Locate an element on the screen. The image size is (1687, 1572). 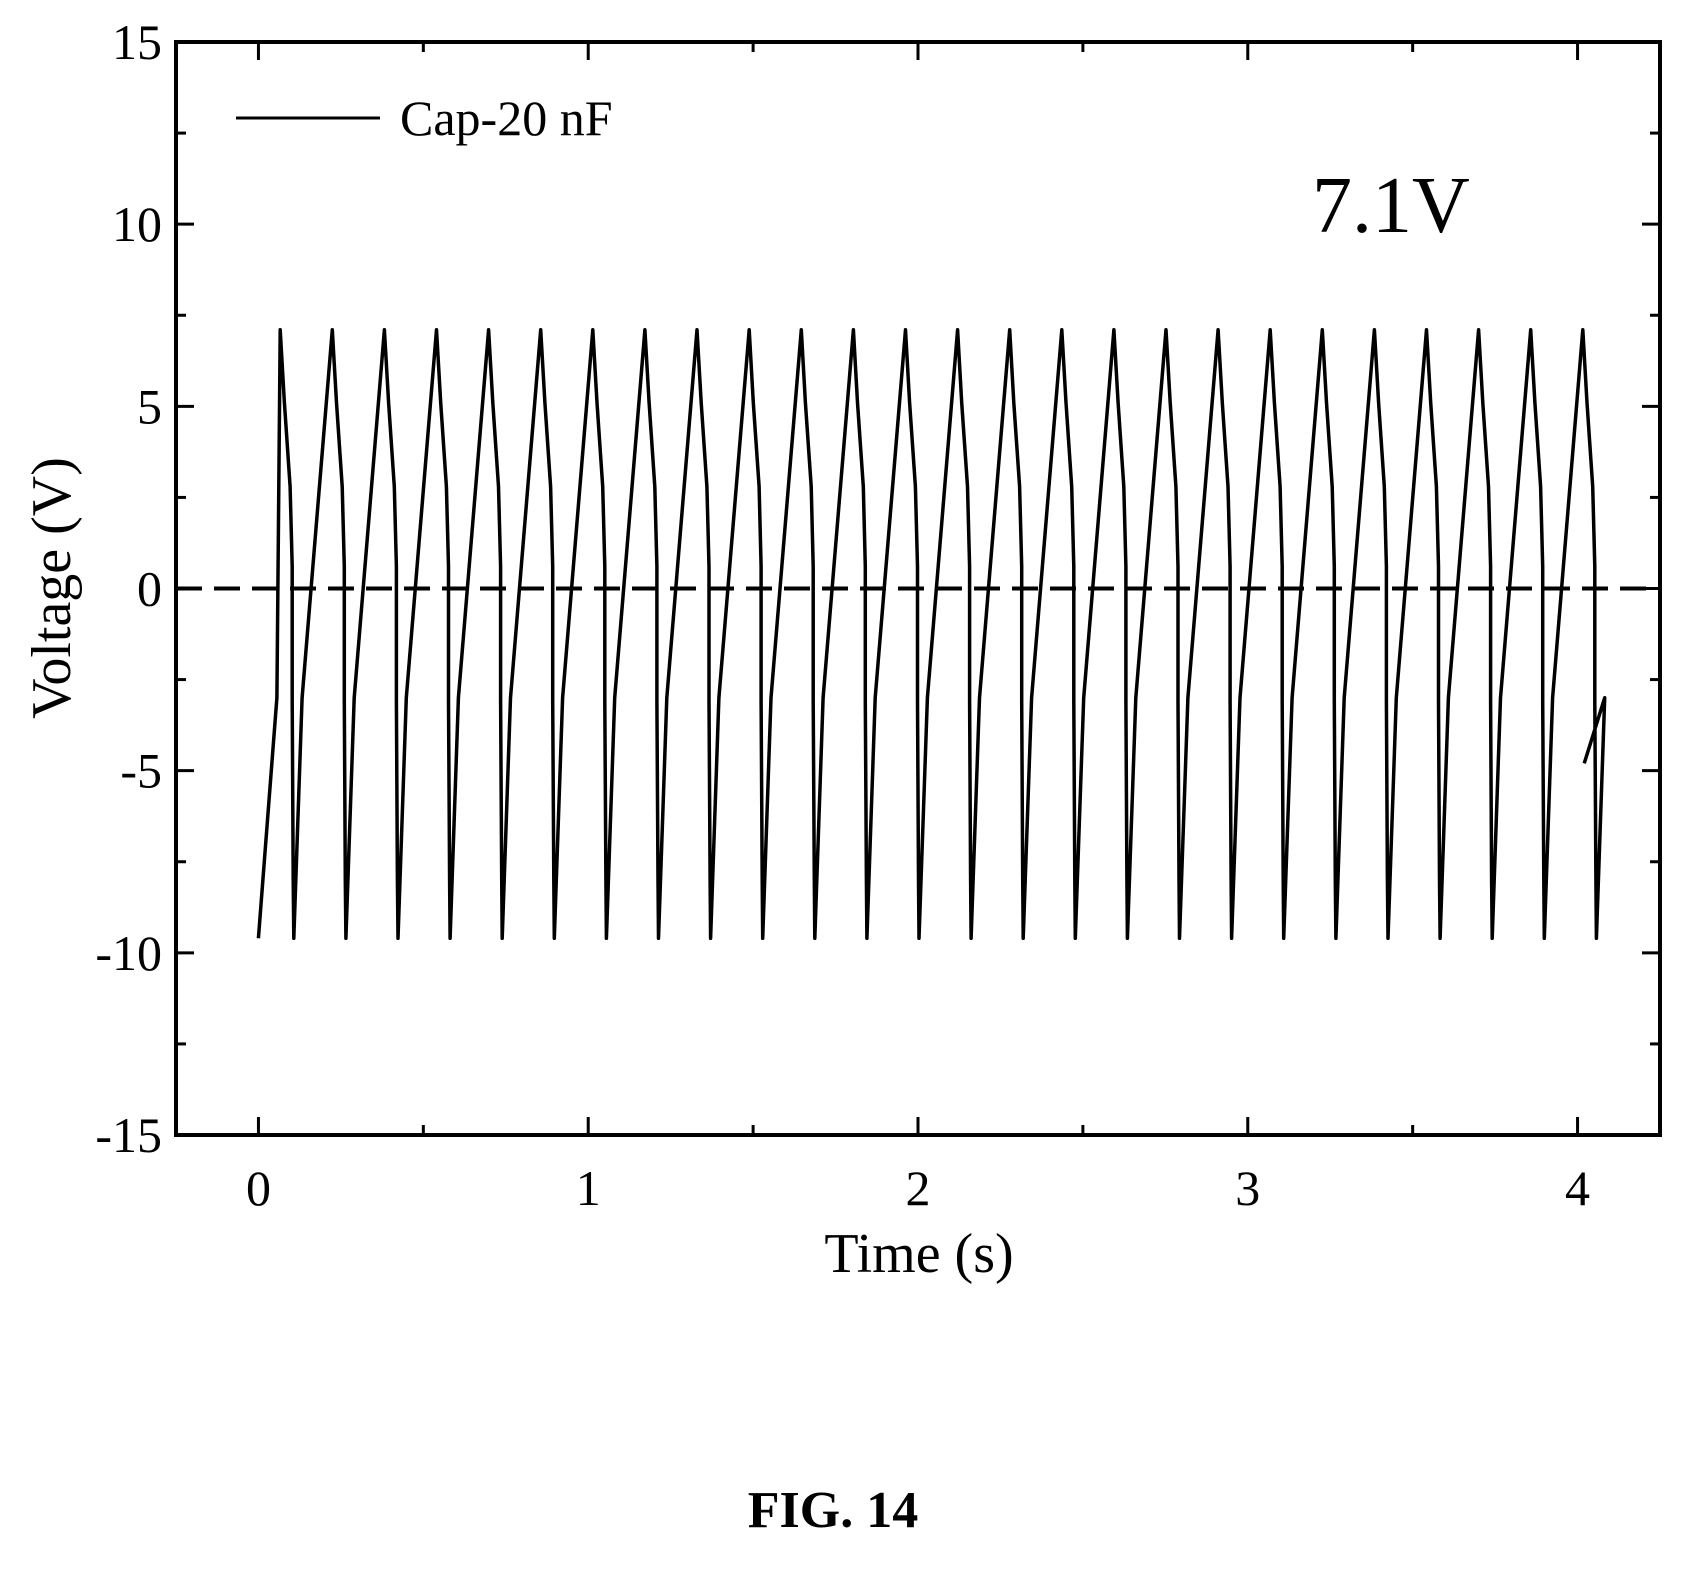
x-tick-label: 1 is located at coordinates (588, 1188).